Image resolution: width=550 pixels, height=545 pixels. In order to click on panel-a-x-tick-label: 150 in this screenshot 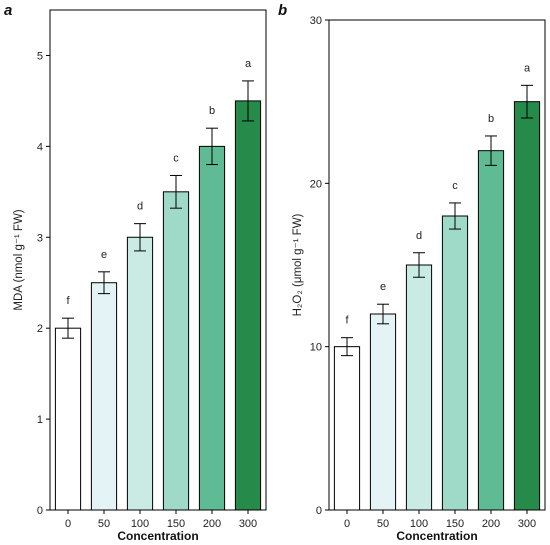, I will do `click(176, 524)`.